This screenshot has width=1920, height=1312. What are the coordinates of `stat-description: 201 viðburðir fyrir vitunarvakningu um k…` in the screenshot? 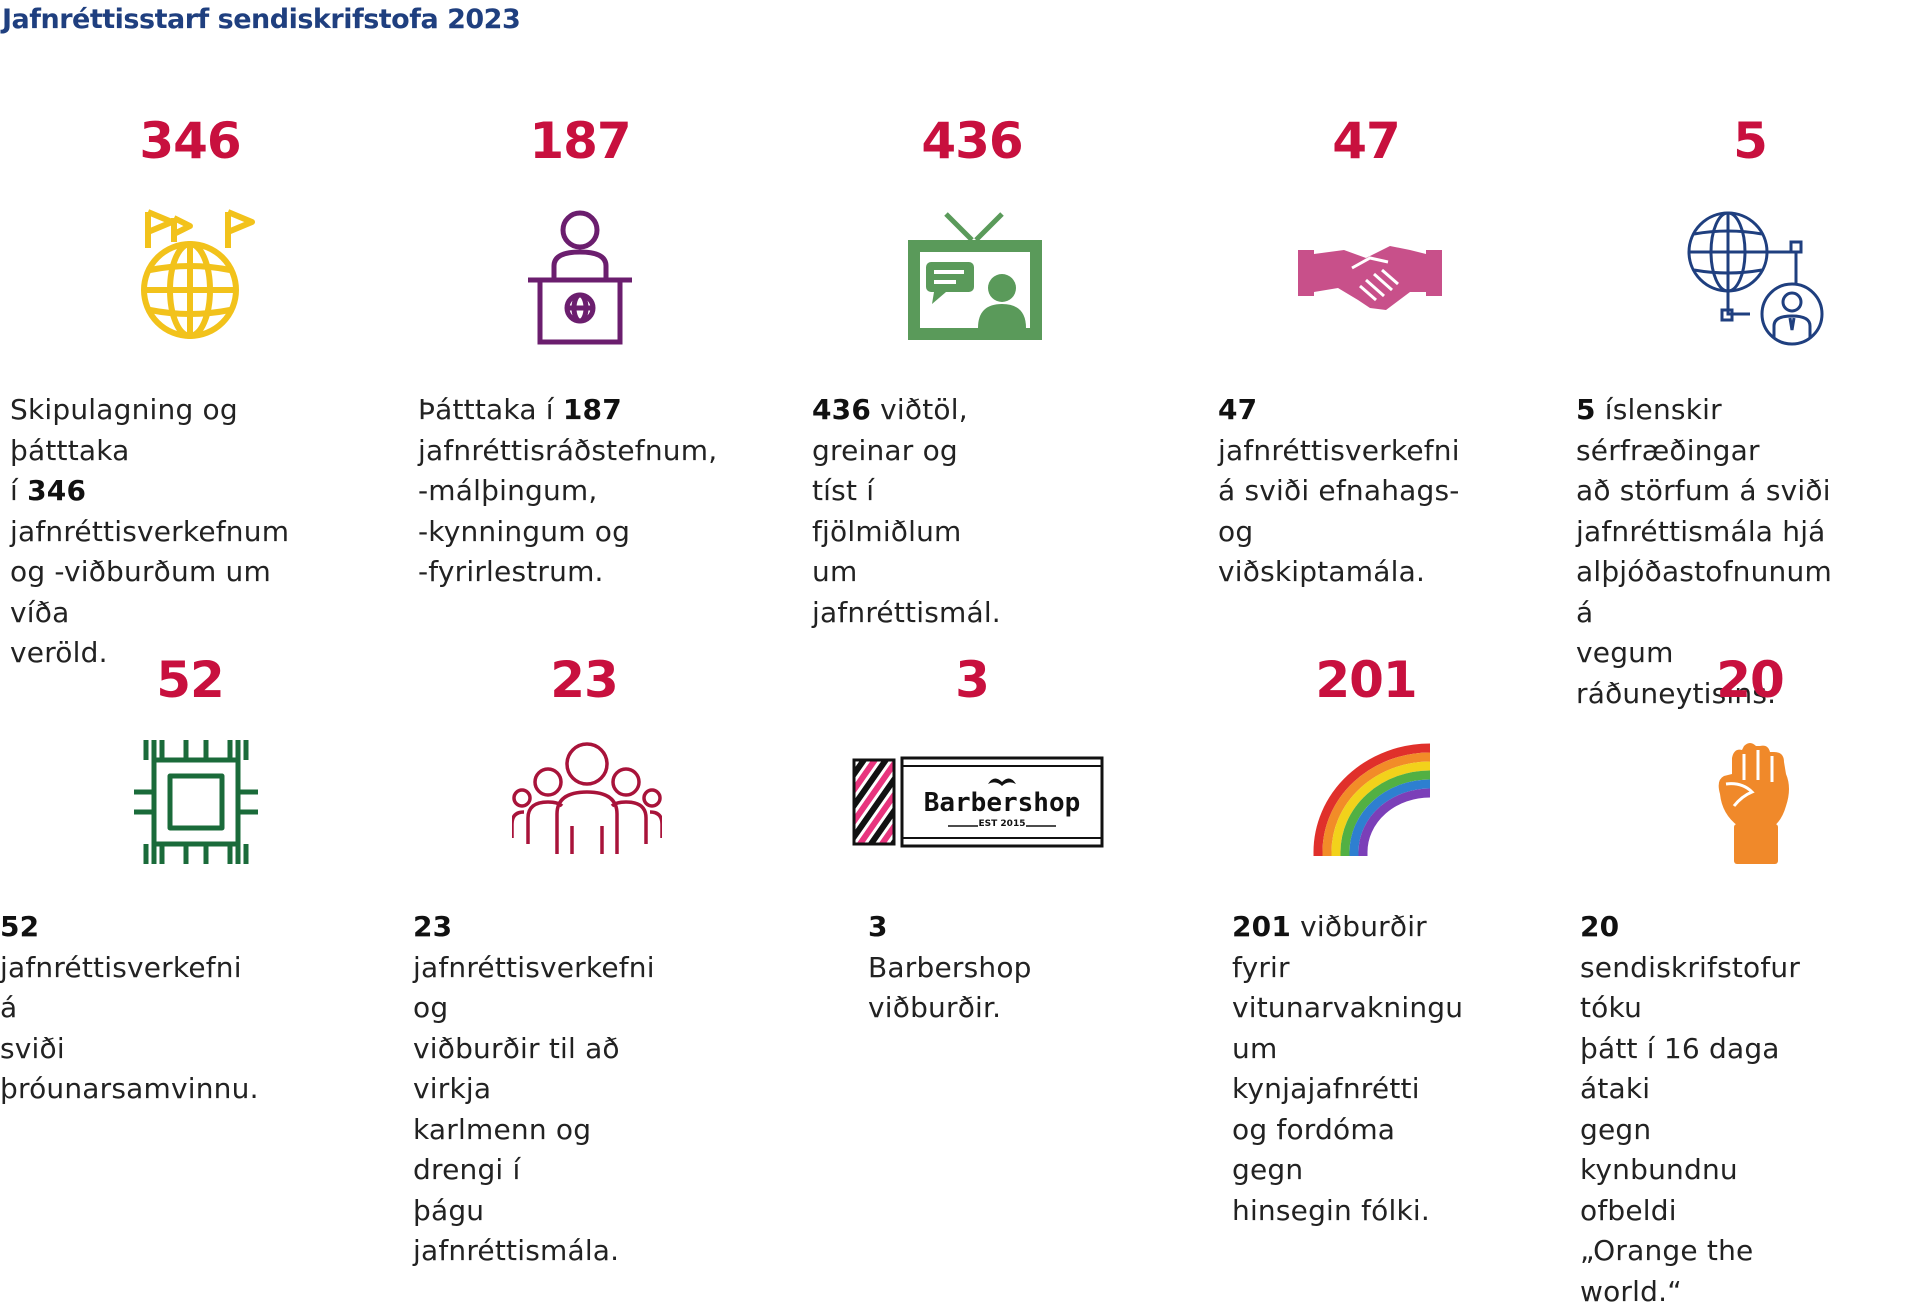 It's located at (1348, 1068).